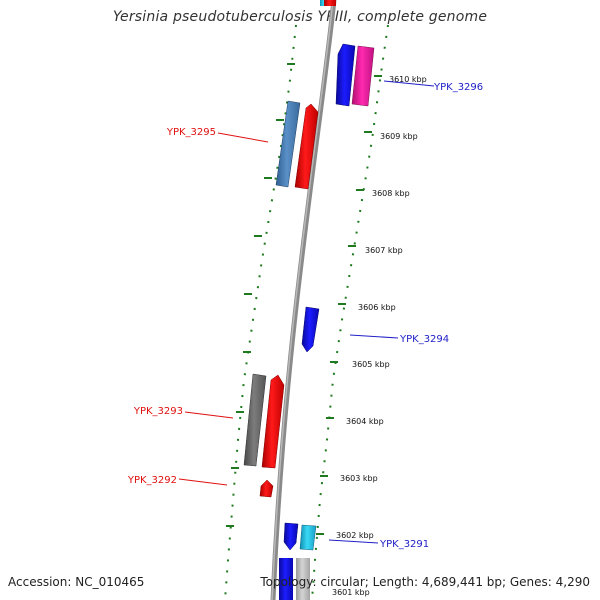 This screenshot has width=600, height=600. What do you see at coordinates (363, 76) in the screenshot?
I see `gene-ypk-3296-pink` at bounding box center [363, 76].